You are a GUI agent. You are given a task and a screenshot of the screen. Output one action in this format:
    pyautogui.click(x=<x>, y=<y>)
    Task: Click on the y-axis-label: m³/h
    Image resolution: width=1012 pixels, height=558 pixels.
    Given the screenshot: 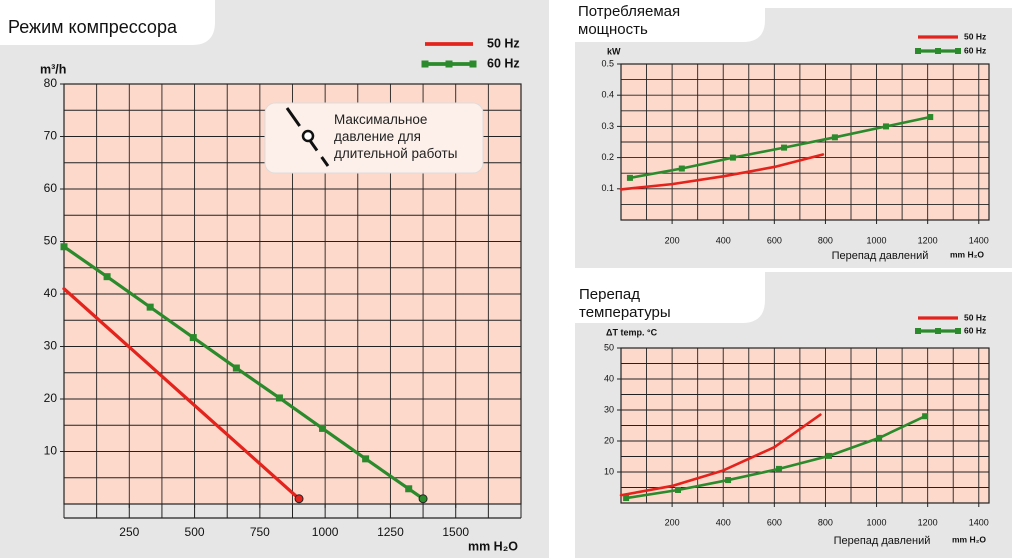 What is the action you would take?
    pyautogui.click(x=53, y=69)
    